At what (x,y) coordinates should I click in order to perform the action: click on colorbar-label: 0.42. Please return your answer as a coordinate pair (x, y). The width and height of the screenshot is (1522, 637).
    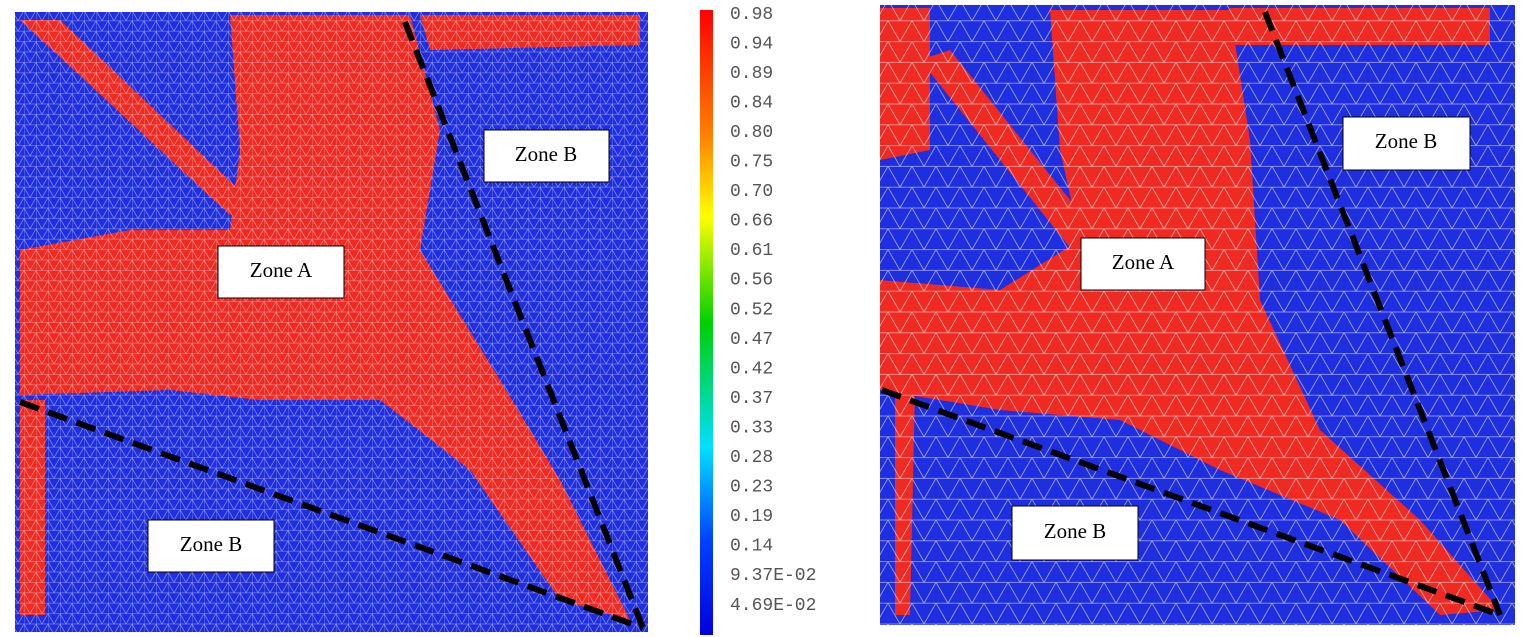
    Looking at the image, I should click on (751, 369).